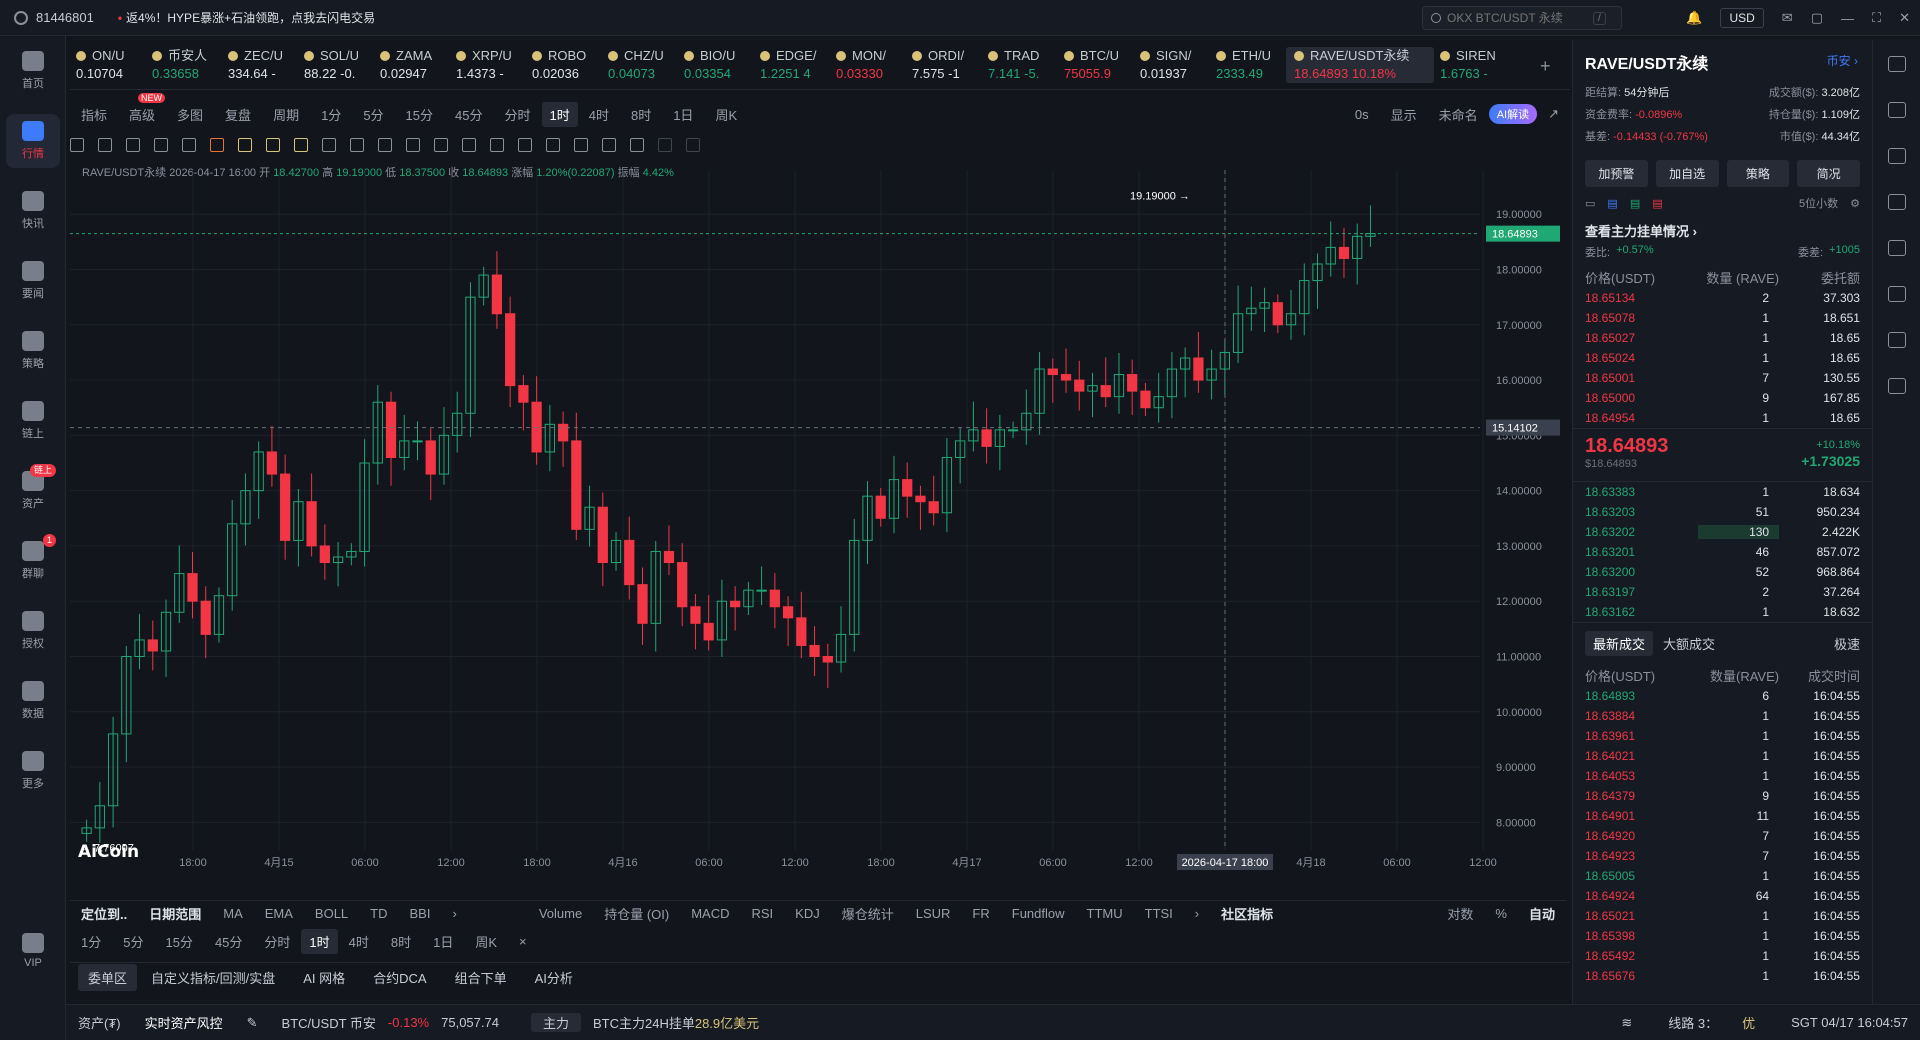  Describe the element at coordinates (33, 561) in the screenshot. I see `sidebar-item-chat: 群聊 1` at that location.